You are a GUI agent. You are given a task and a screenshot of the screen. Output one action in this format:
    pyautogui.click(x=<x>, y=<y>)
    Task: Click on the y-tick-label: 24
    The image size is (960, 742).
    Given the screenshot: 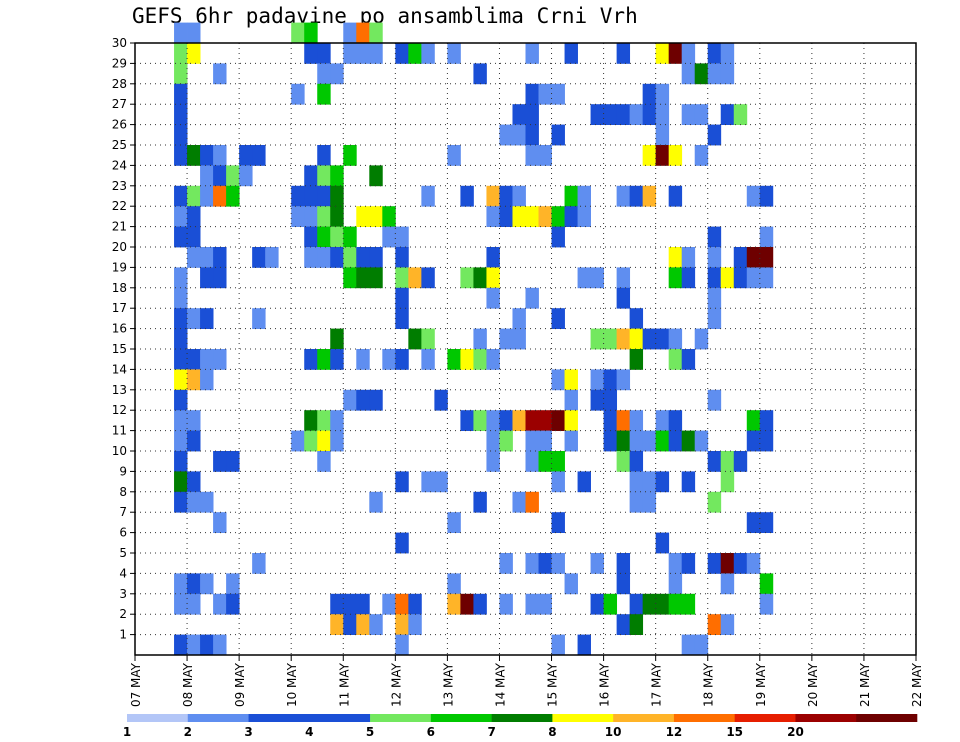 What is the action you would take?
    pyautogui.click(x=119, y=165)
    